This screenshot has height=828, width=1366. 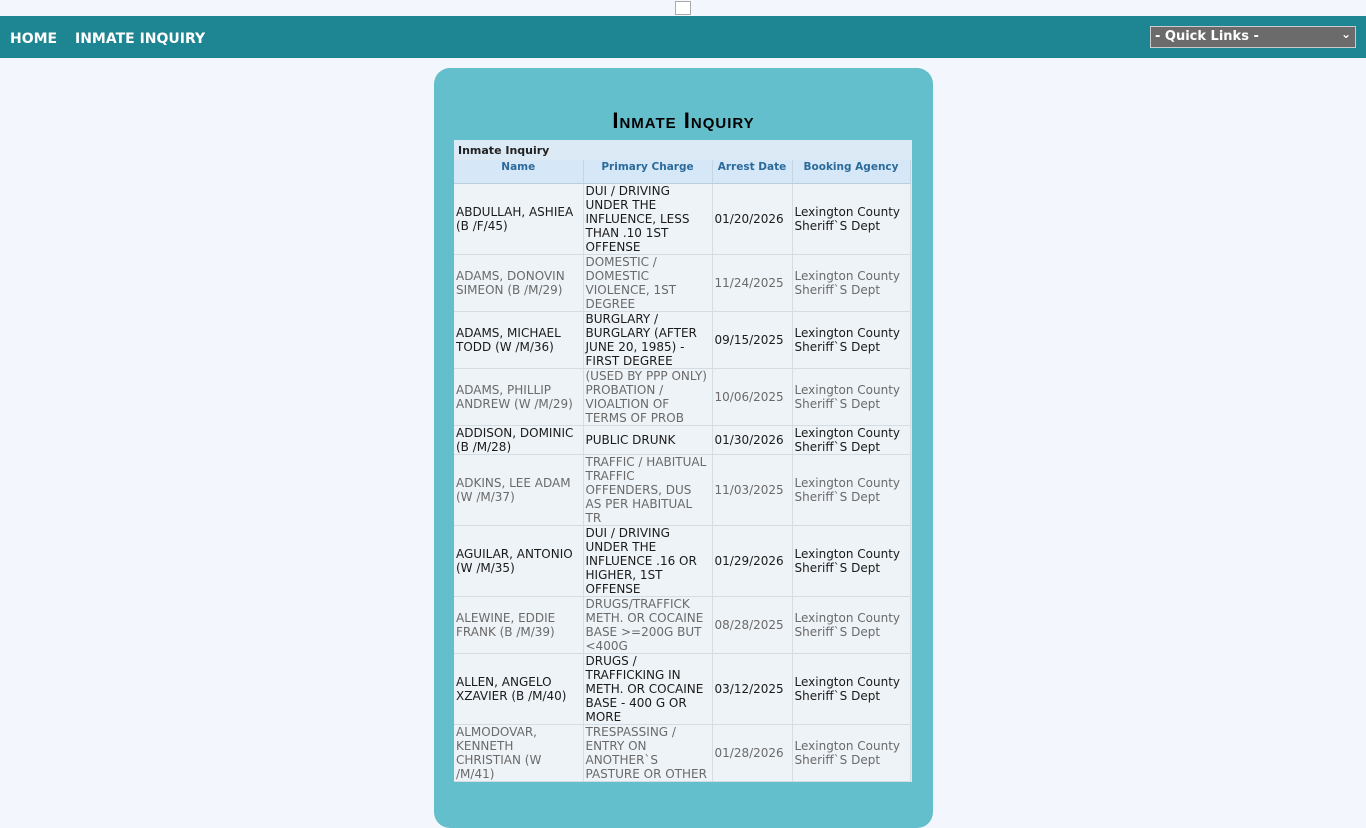 I want to click on header-primary-charge: Primary Charge, so click(x=648, y=172).